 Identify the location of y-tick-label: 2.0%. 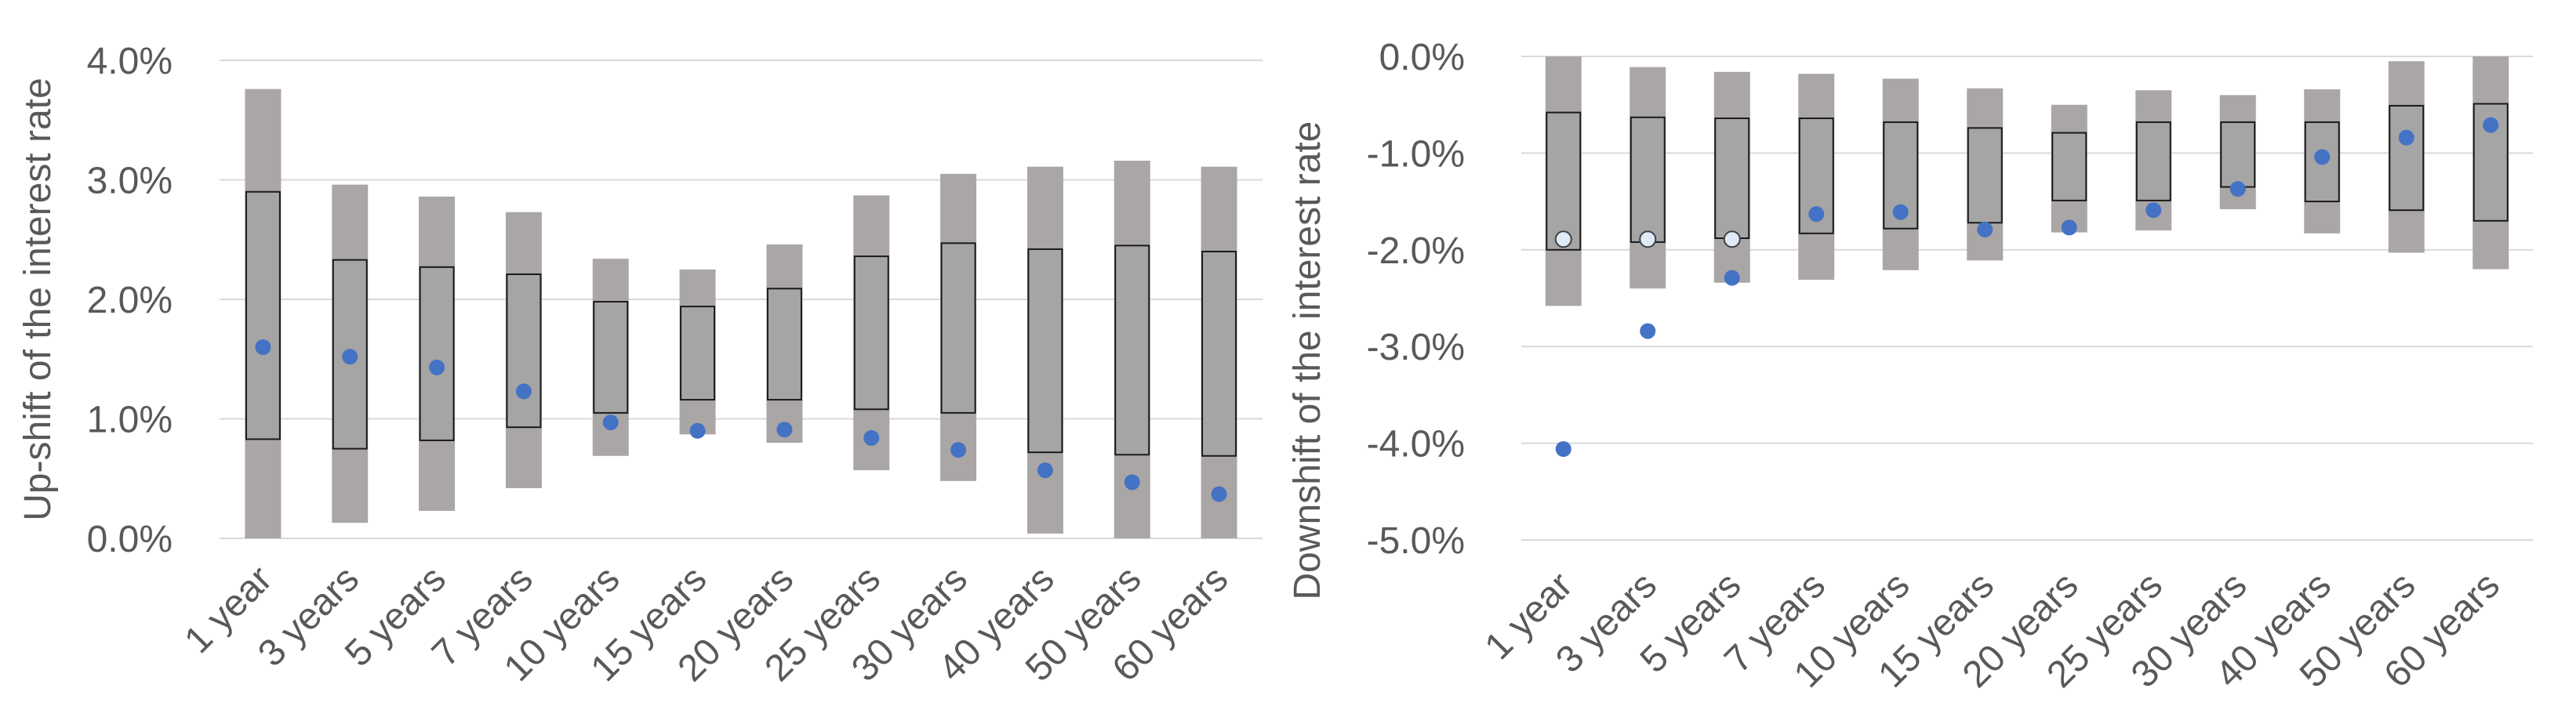
(130, 300).